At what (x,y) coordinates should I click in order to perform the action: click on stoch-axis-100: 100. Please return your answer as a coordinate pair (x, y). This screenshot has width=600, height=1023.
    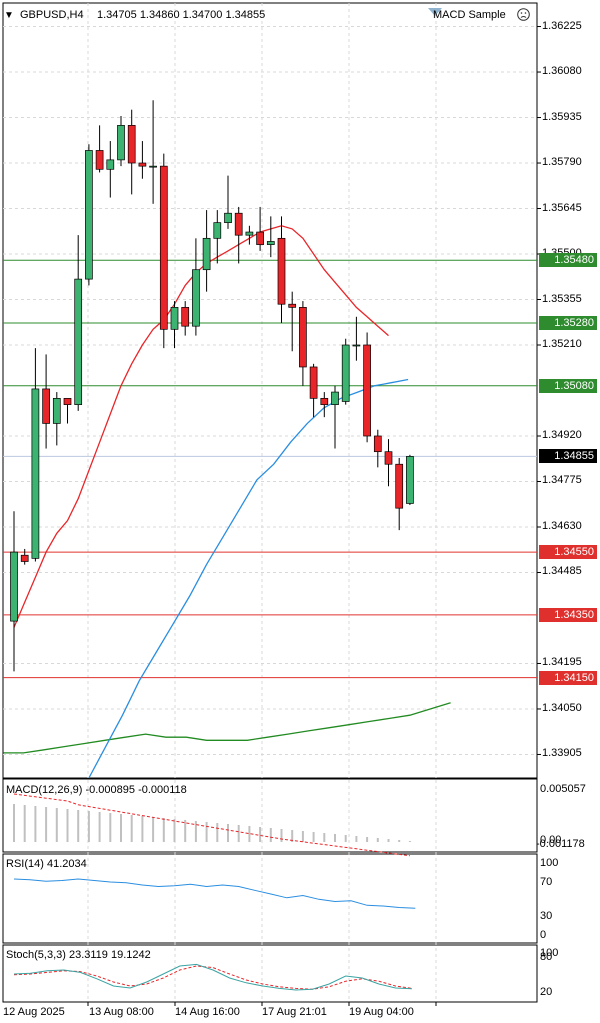
    Looking at the image, I should click on (549, 953).